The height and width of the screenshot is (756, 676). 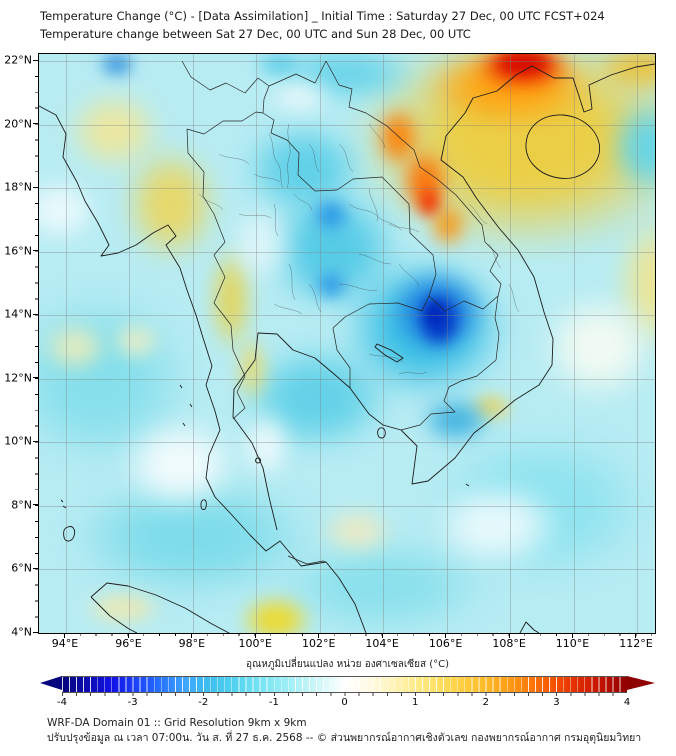 I want to click on latitude-tick-label: 4°N, so click(x=21, y=632).